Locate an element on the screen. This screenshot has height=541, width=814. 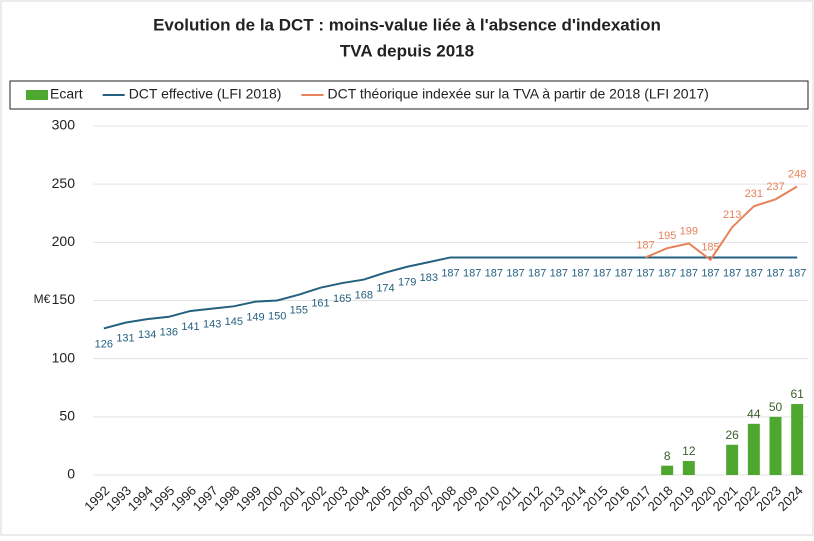
data-label: 248 is located at coordinates (797, 174).